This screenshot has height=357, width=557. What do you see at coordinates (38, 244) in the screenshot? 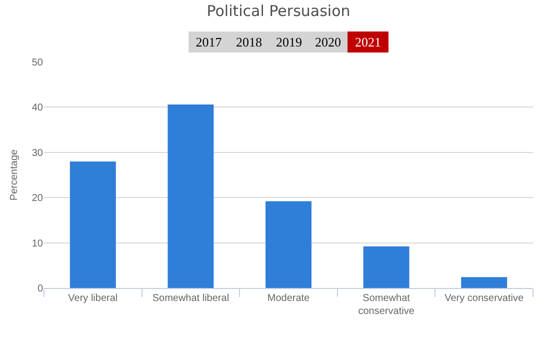
I see `y-tick-label: 10` at bounding box center [38, 244].